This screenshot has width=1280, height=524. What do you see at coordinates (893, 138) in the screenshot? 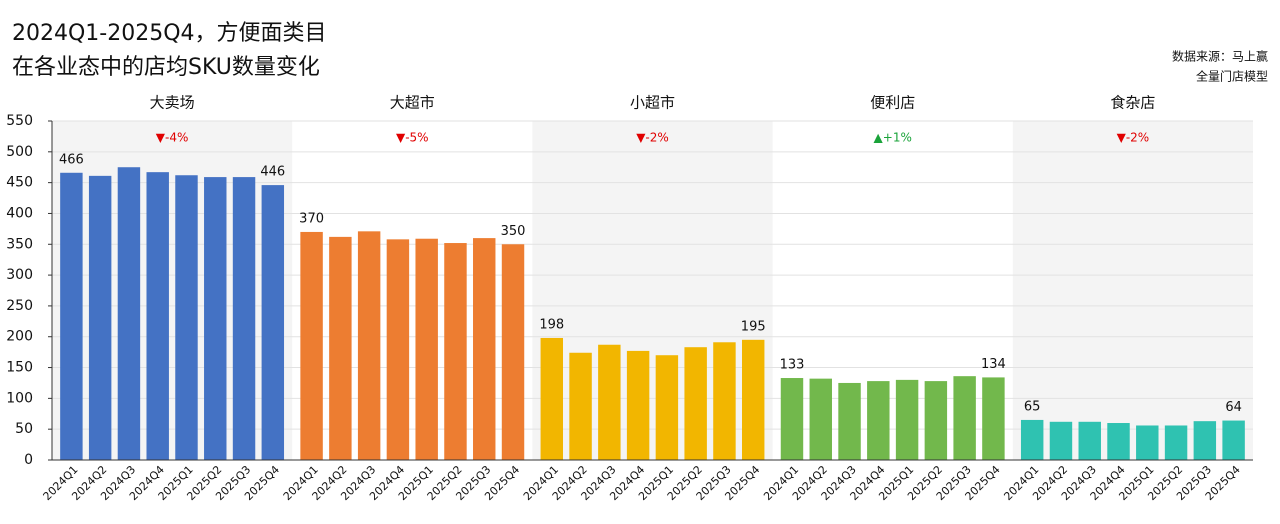
I see `change-label: ▲+1%` at bounding box center [893, 138].